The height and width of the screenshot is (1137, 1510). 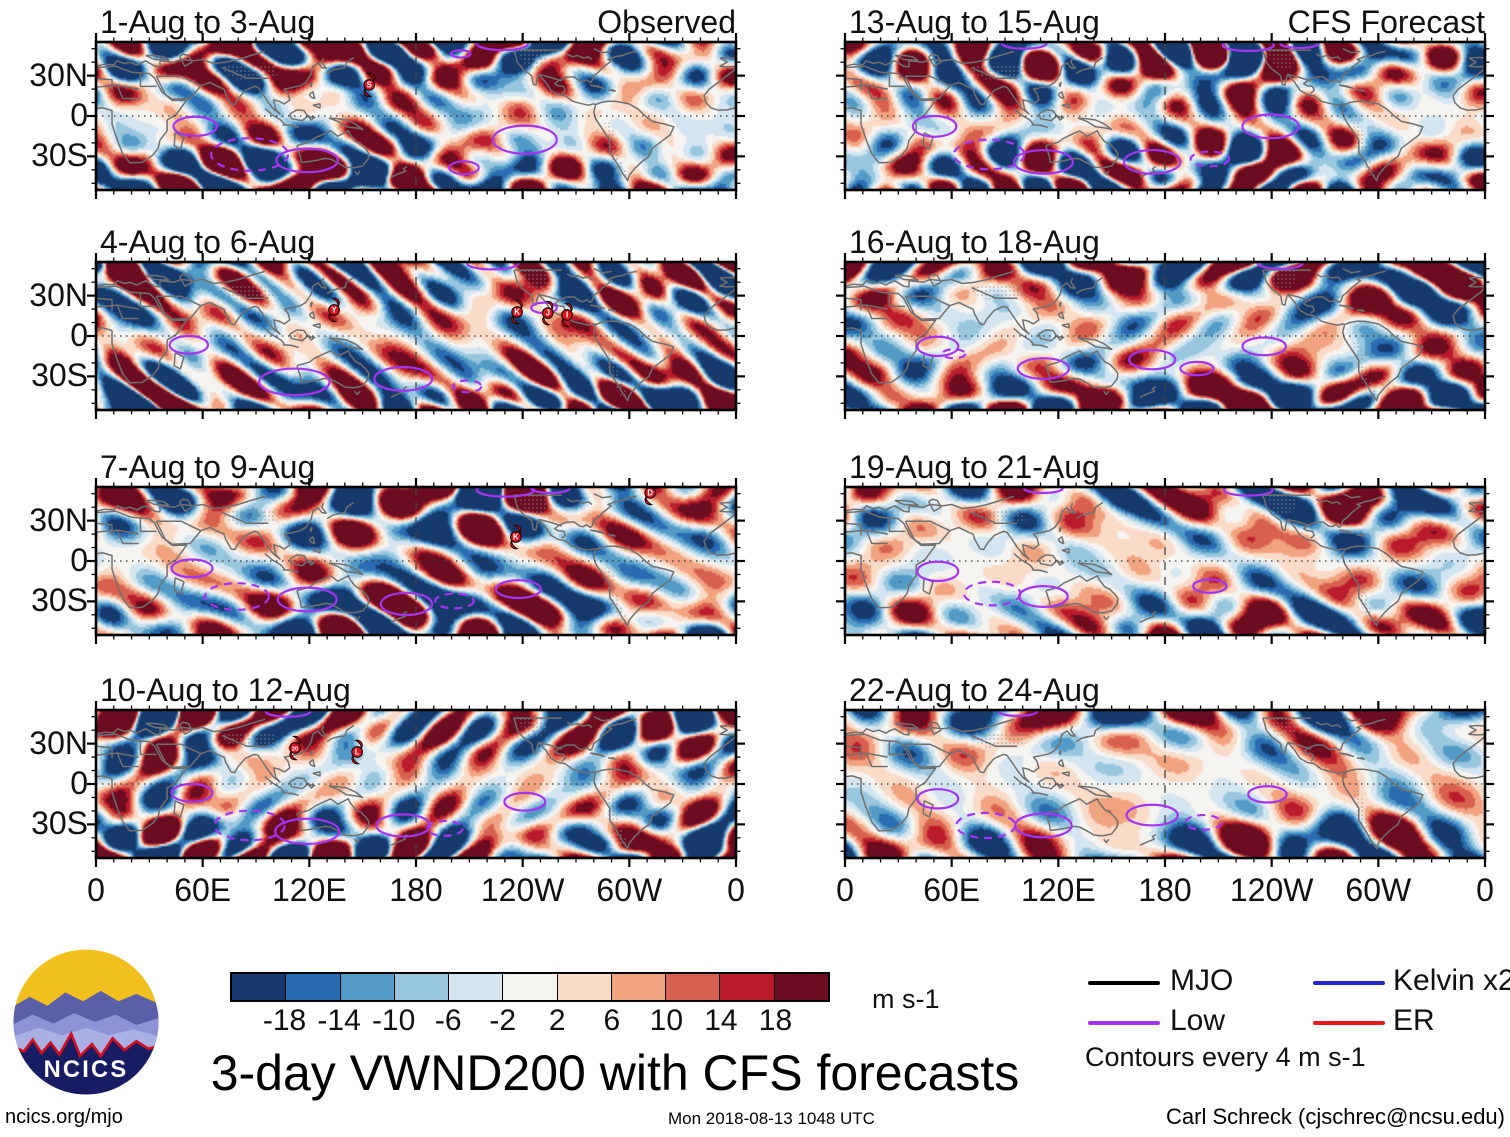 What do you see at coordinates (1349, 983) in the screenshot?
I see `legend-line-kelvin-x2` at bounding box center [1349, 983].